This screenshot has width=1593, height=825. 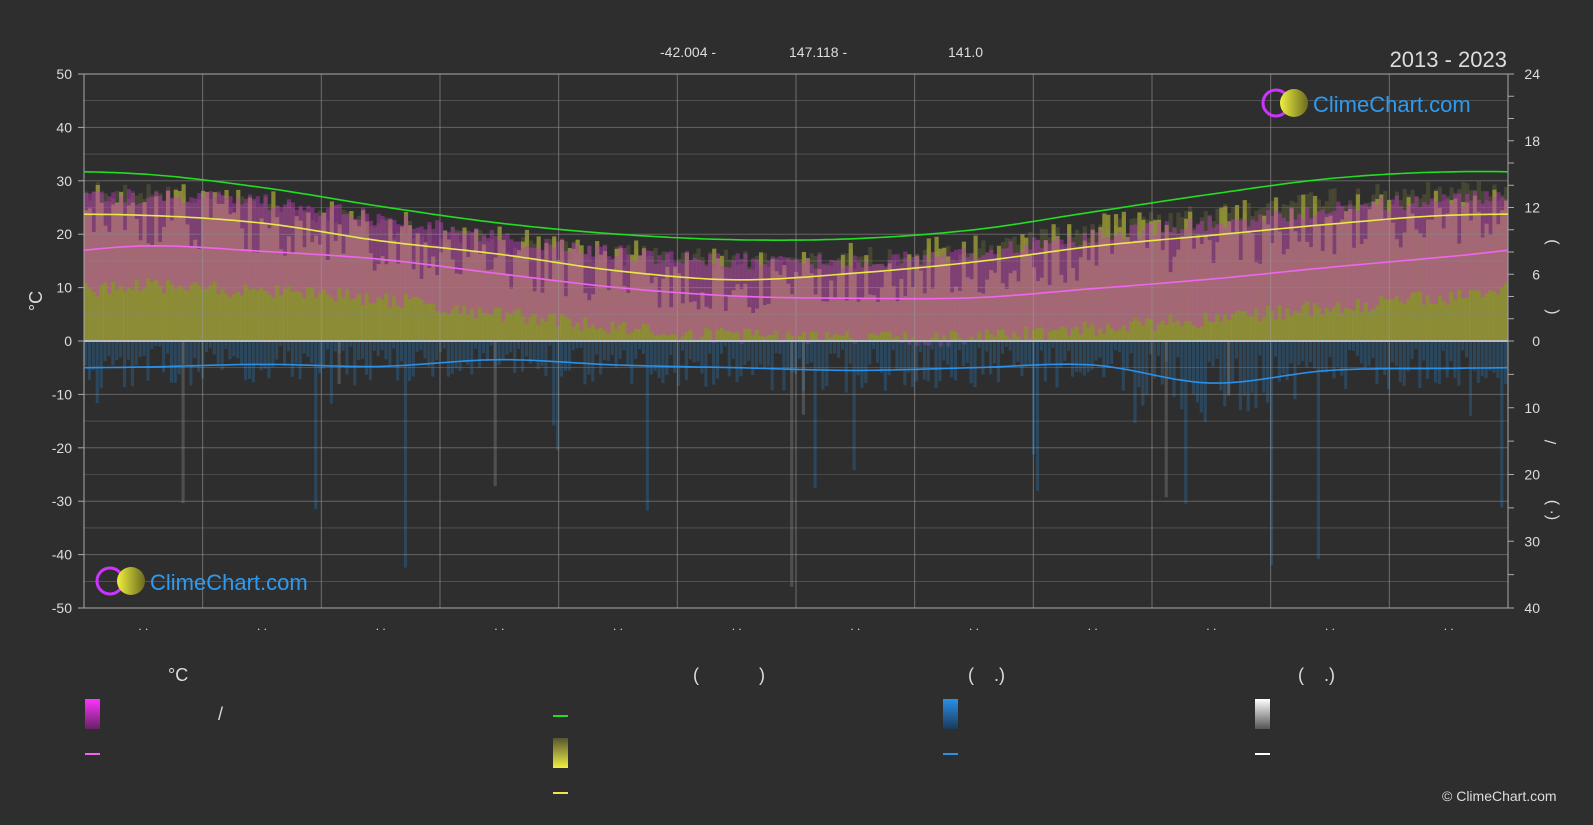 I want to click on right-hours-tick-label: 0, so click(x=1536, y=341).